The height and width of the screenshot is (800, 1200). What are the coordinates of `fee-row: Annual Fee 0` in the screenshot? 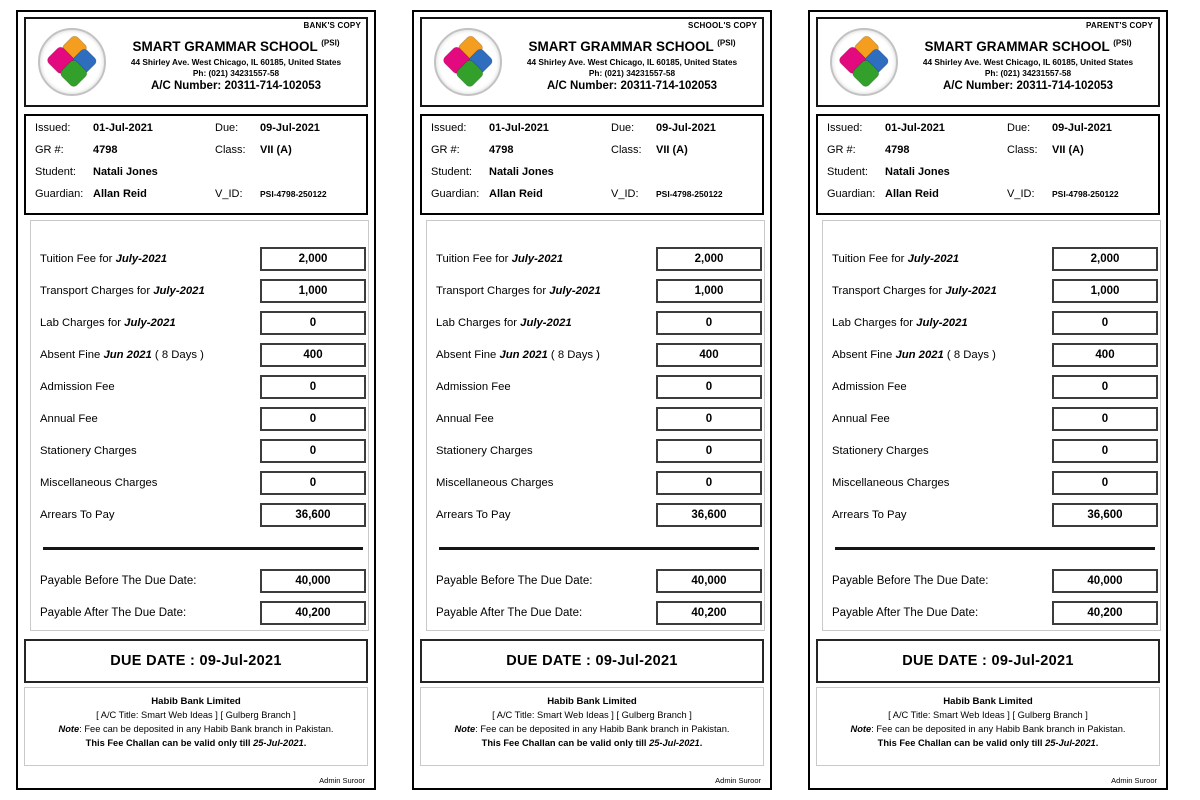 It's located at (995, 419).